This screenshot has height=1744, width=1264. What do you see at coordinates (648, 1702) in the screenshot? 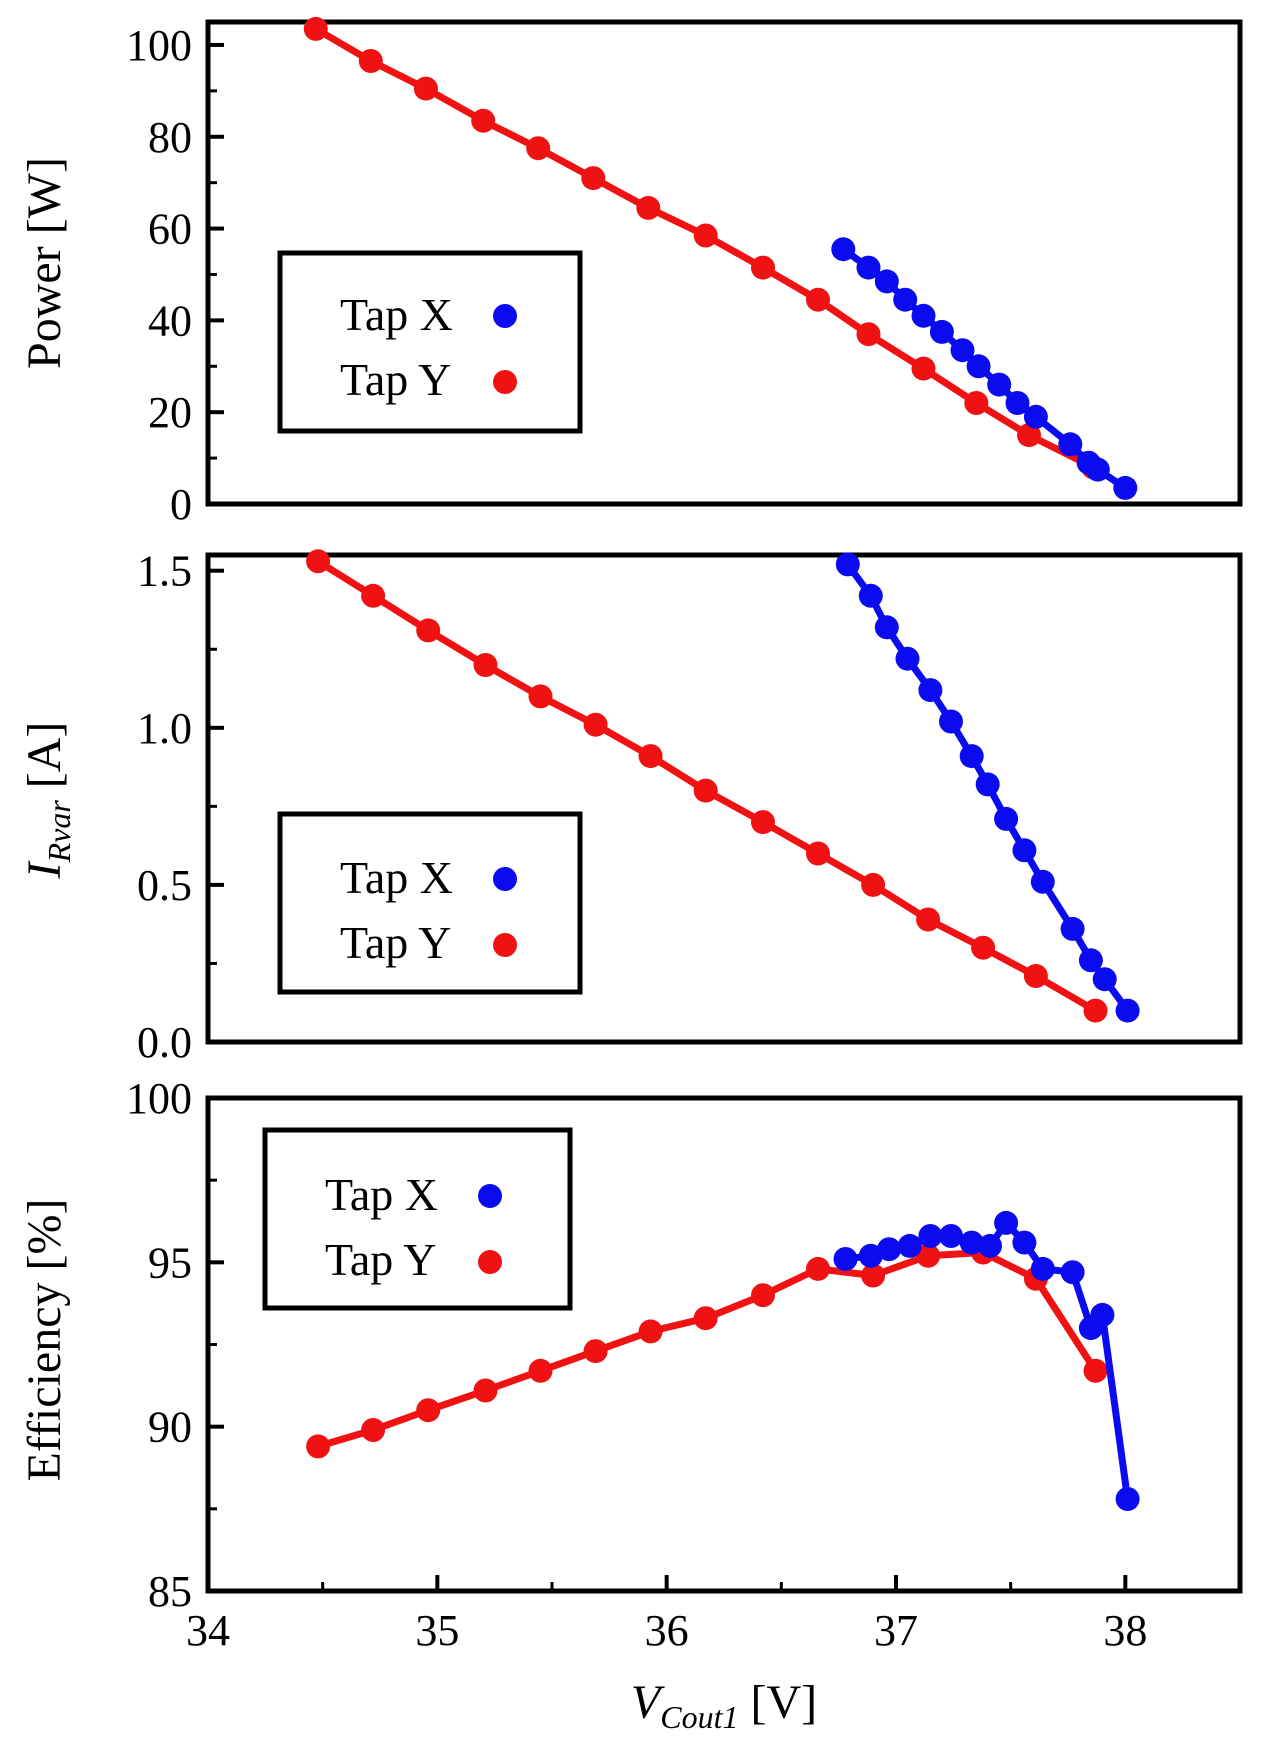
I see `xlabel-symbol: V` at bounding box center [648, 1702].